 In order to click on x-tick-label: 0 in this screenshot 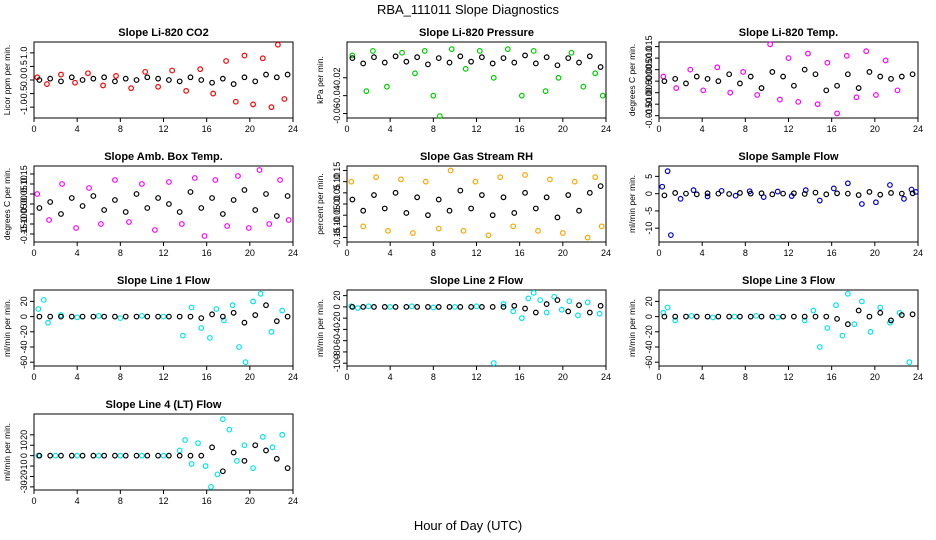, I will do `click(33, 129)`.